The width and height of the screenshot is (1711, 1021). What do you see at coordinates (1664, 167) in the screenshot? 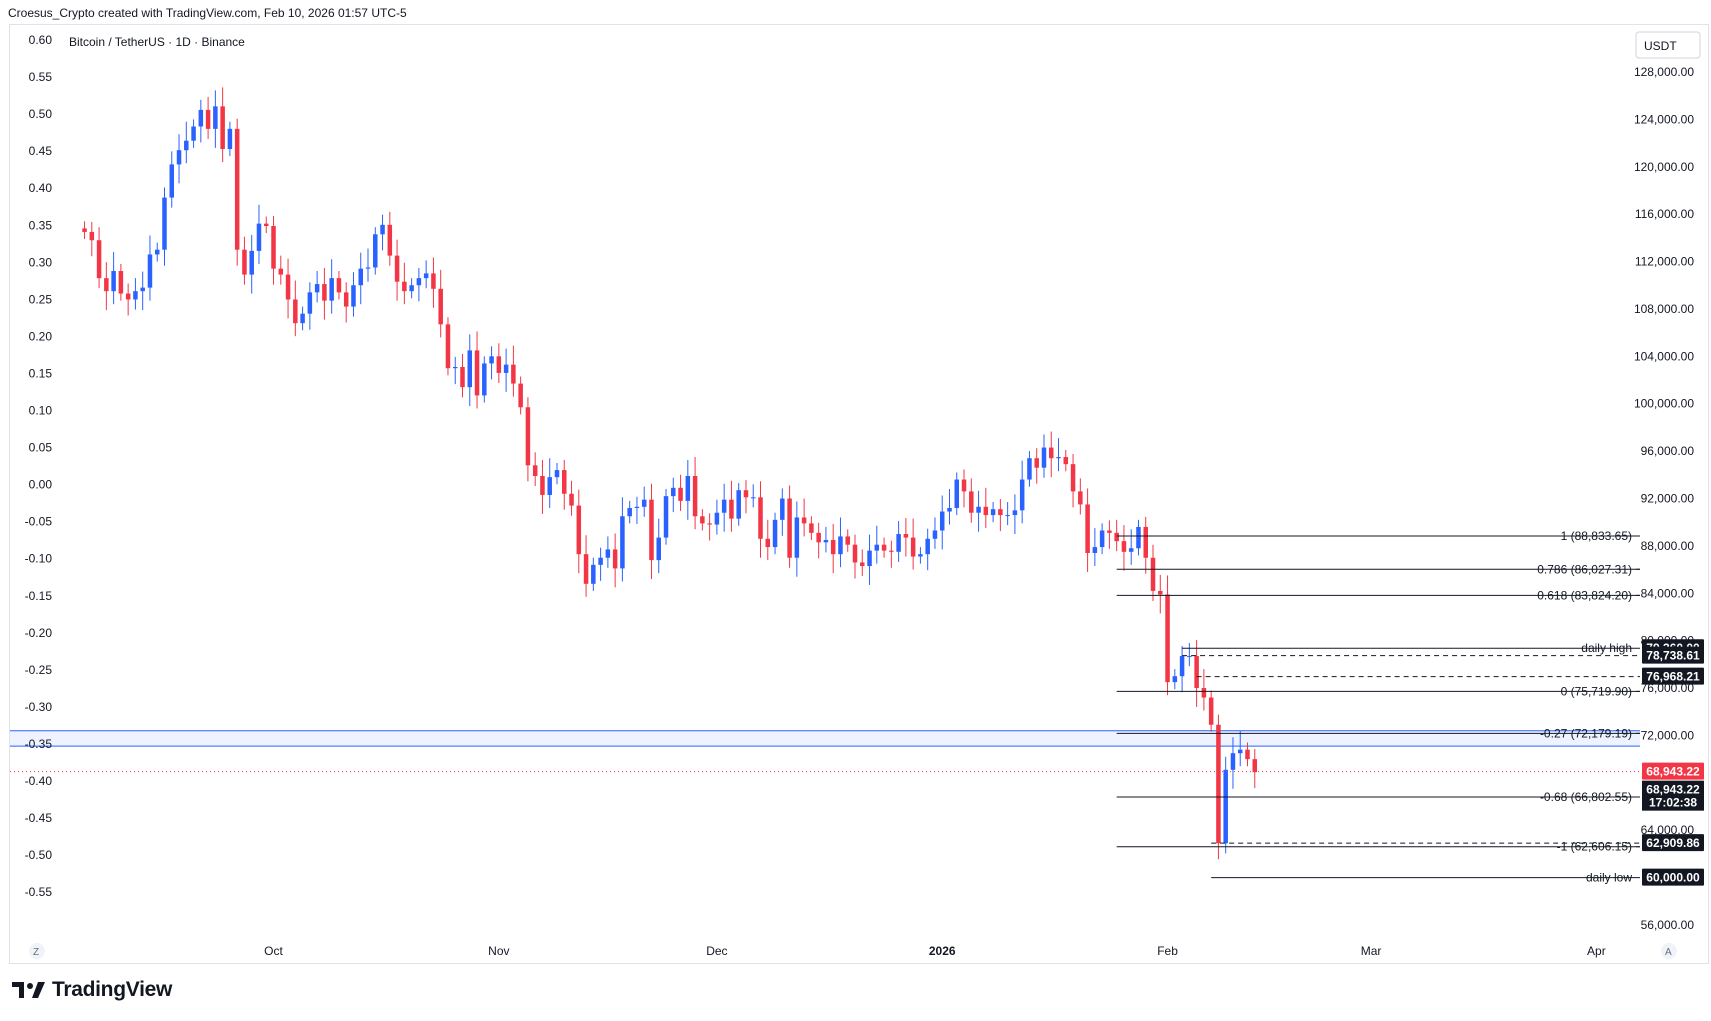
I see `price-tick-label: 120,000.00` at bounding box center [1664, 167].